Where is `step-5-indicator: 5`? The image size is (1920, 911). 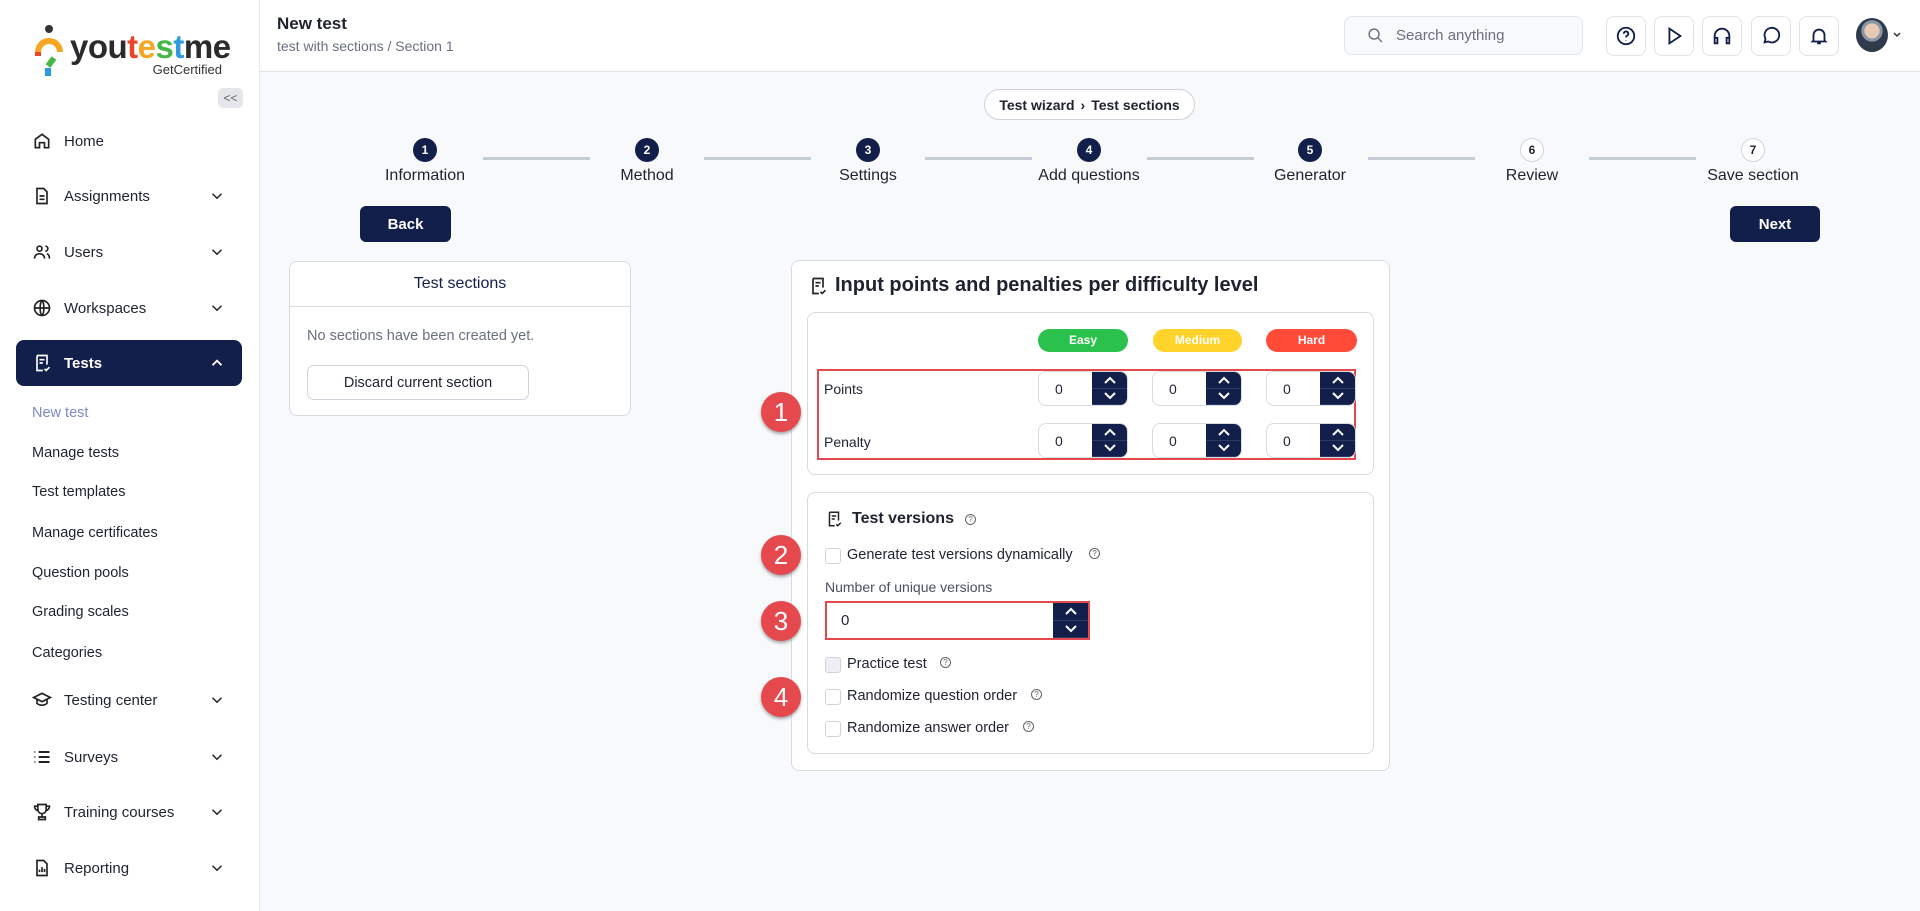
step-5-indicator: 5 is located at coordinates (1310, 150).